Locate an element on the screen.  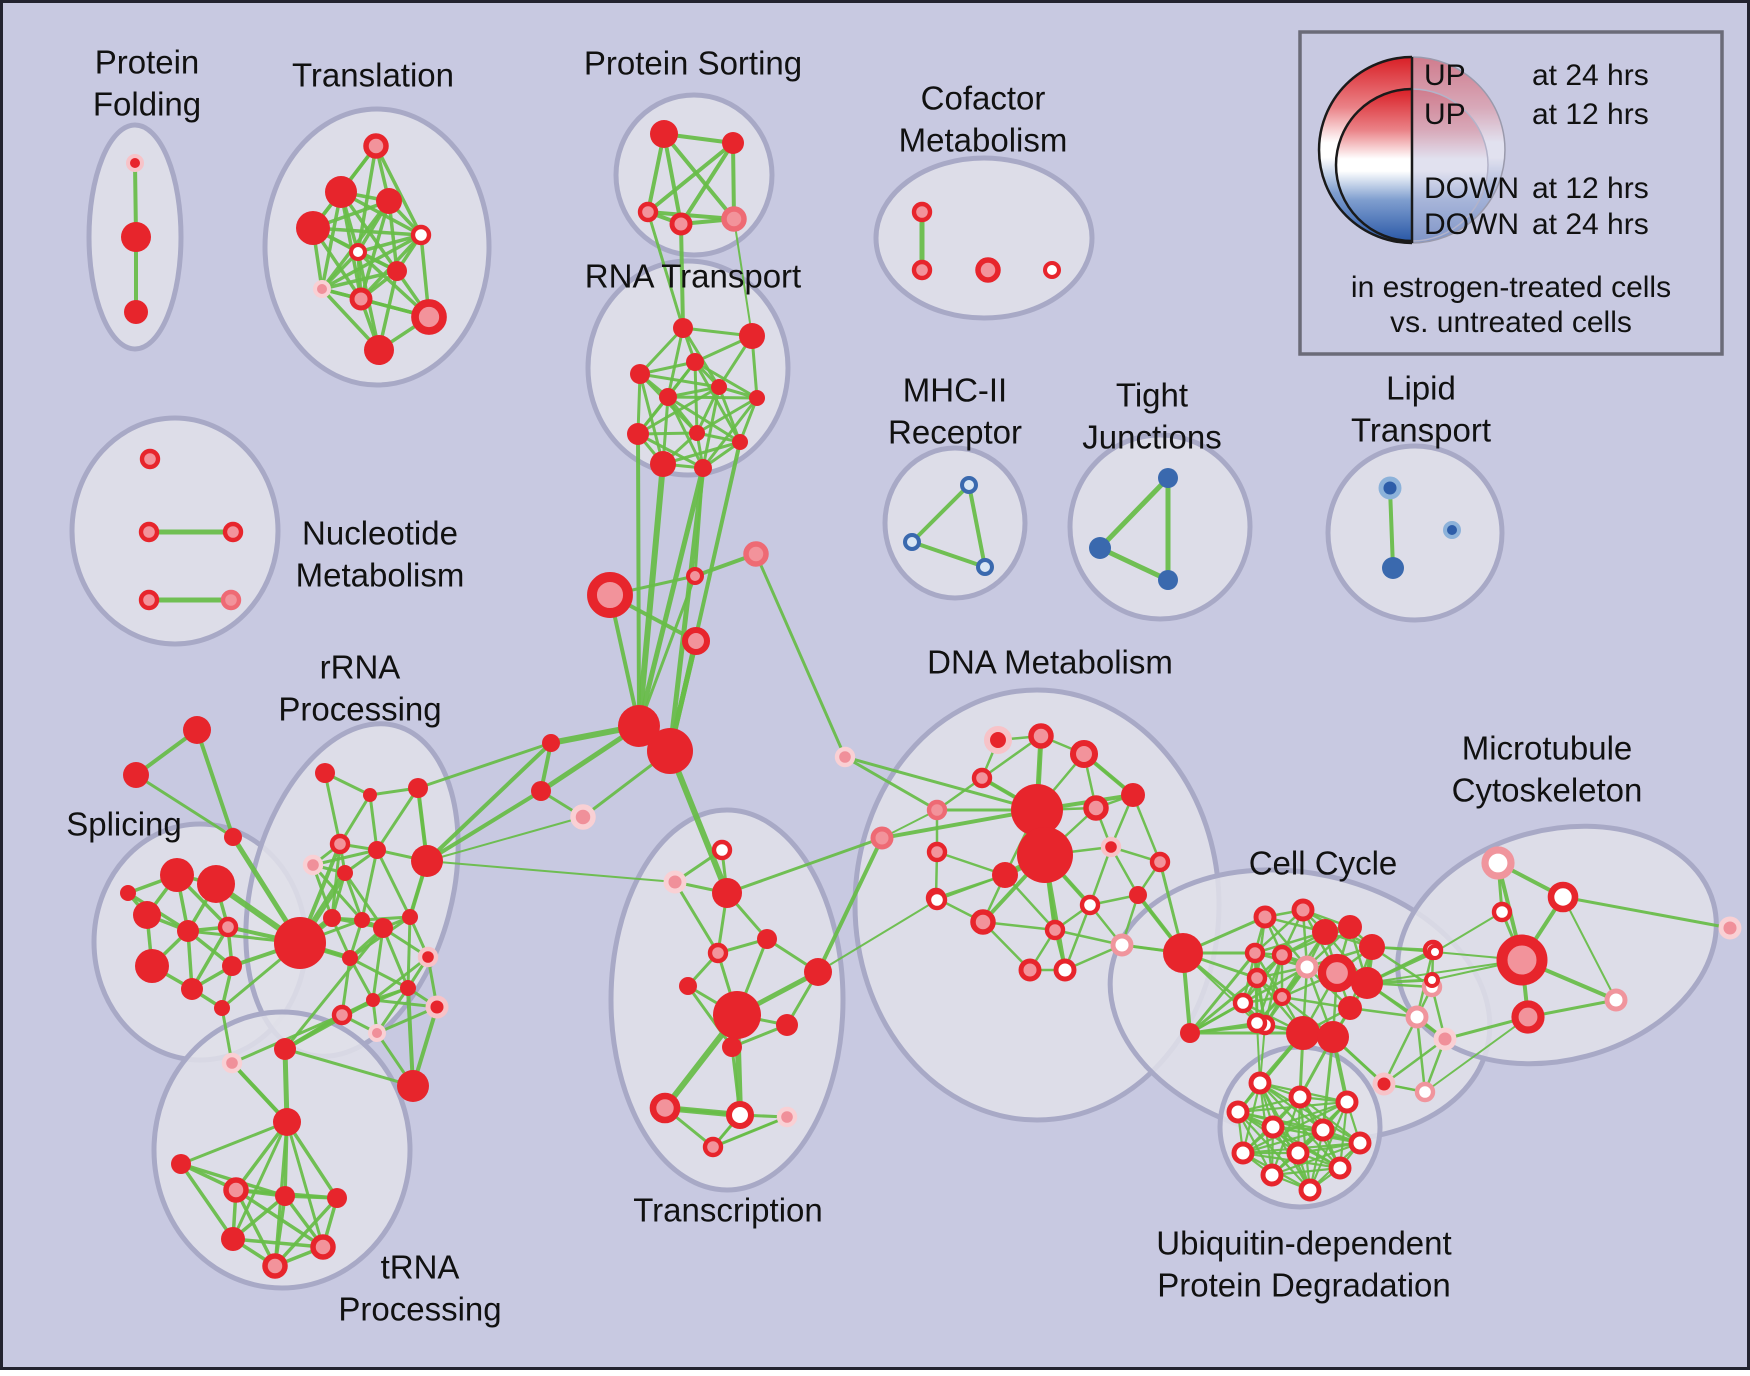
cluster-label-cc: Cell Cycle is located at coordinates (1323, 863).